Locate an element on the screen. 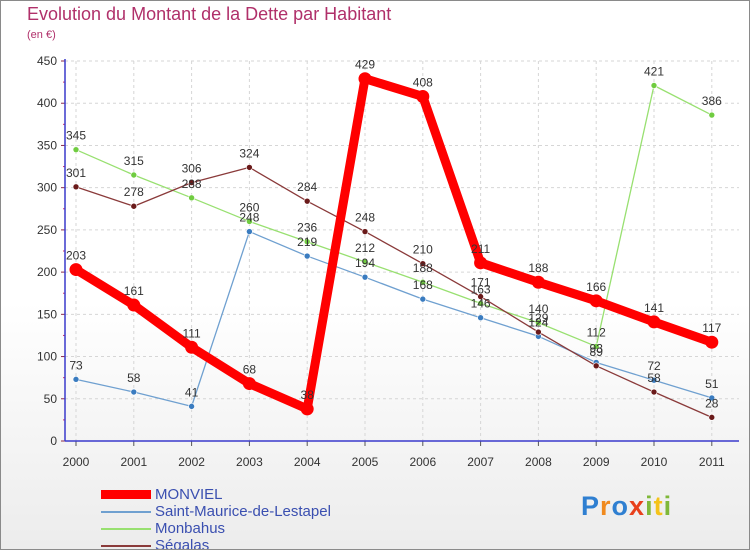 The image size is (750, 550). data-label-segalas: 129 is located at coordinates (538, 318).